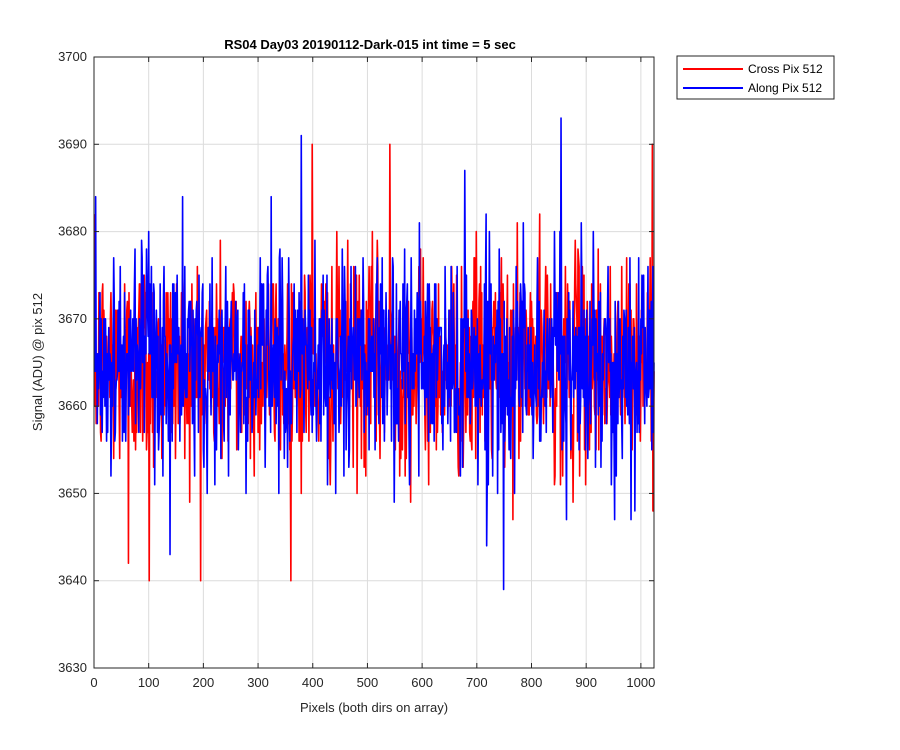 Image resolution: width=900 pixels, height=750 pixels. Describe the element at coordinates (93, 682) in the screenshot. I see `x-tick-label: 0` at that location.